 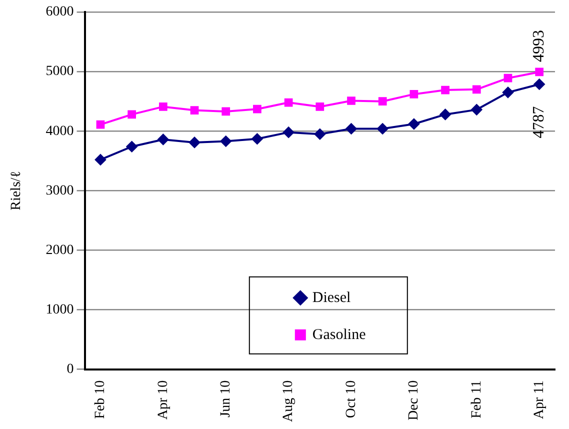 What do you see at coordinates (226, 399) in the screenshot?
I see `x-tick-label: Jun 10` at bounding box center [226, 399].